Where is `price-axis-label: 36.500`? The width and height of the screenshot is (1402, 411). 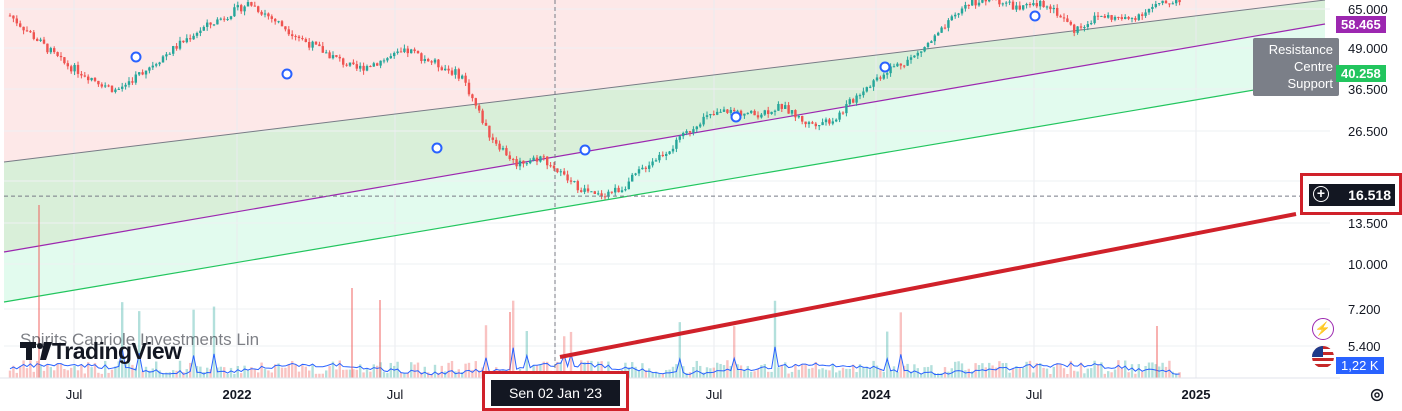 price-axis-label: 36.500 is located at coordinates (1368, 89).